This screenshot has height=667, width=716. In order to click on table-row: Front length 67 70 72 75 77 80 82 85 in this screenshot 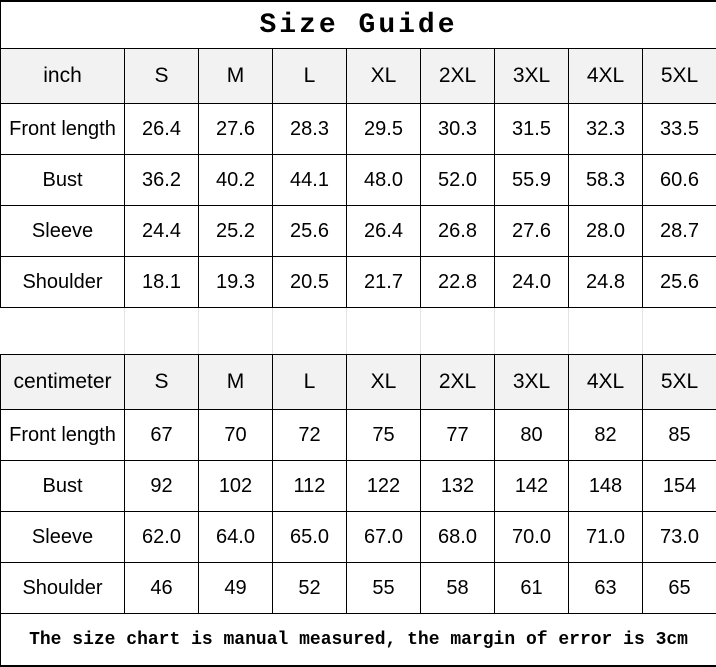, I will do `click(358, 435)`.